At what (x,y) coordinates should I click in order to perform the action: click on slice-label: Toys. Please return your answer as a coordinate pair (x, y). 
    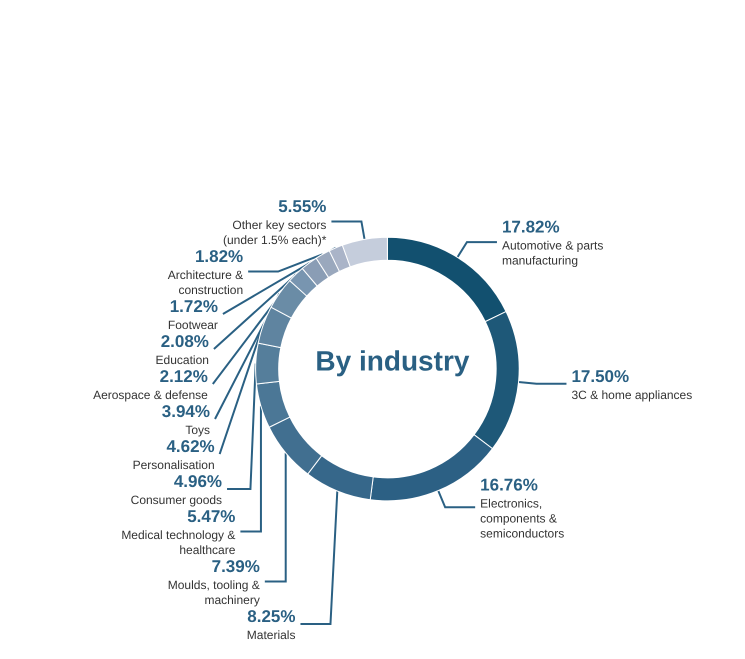
    Looking at the image, I should click on (197, 430).